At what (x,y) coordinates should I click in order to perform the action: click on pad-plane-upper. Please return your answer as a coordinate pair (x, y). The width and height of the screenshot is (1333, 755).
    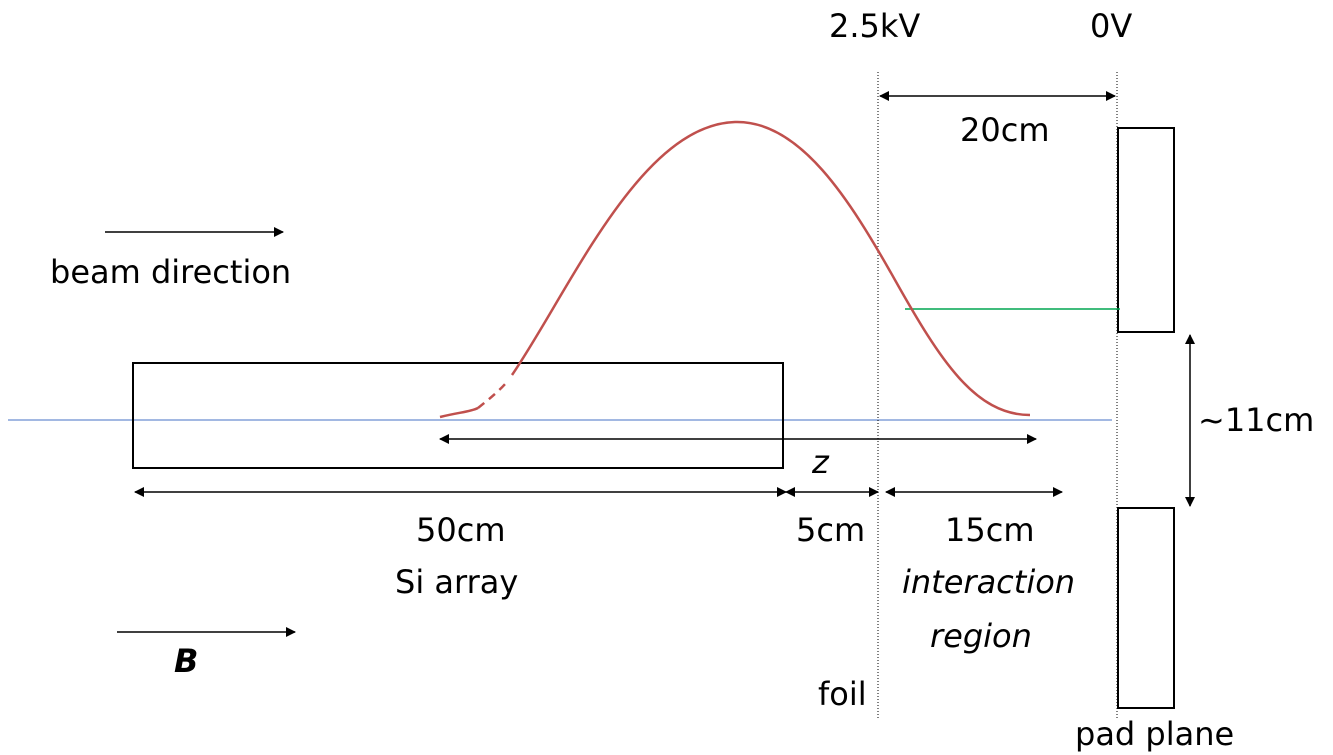
    Looking at the image, I should click on (1146, 230).